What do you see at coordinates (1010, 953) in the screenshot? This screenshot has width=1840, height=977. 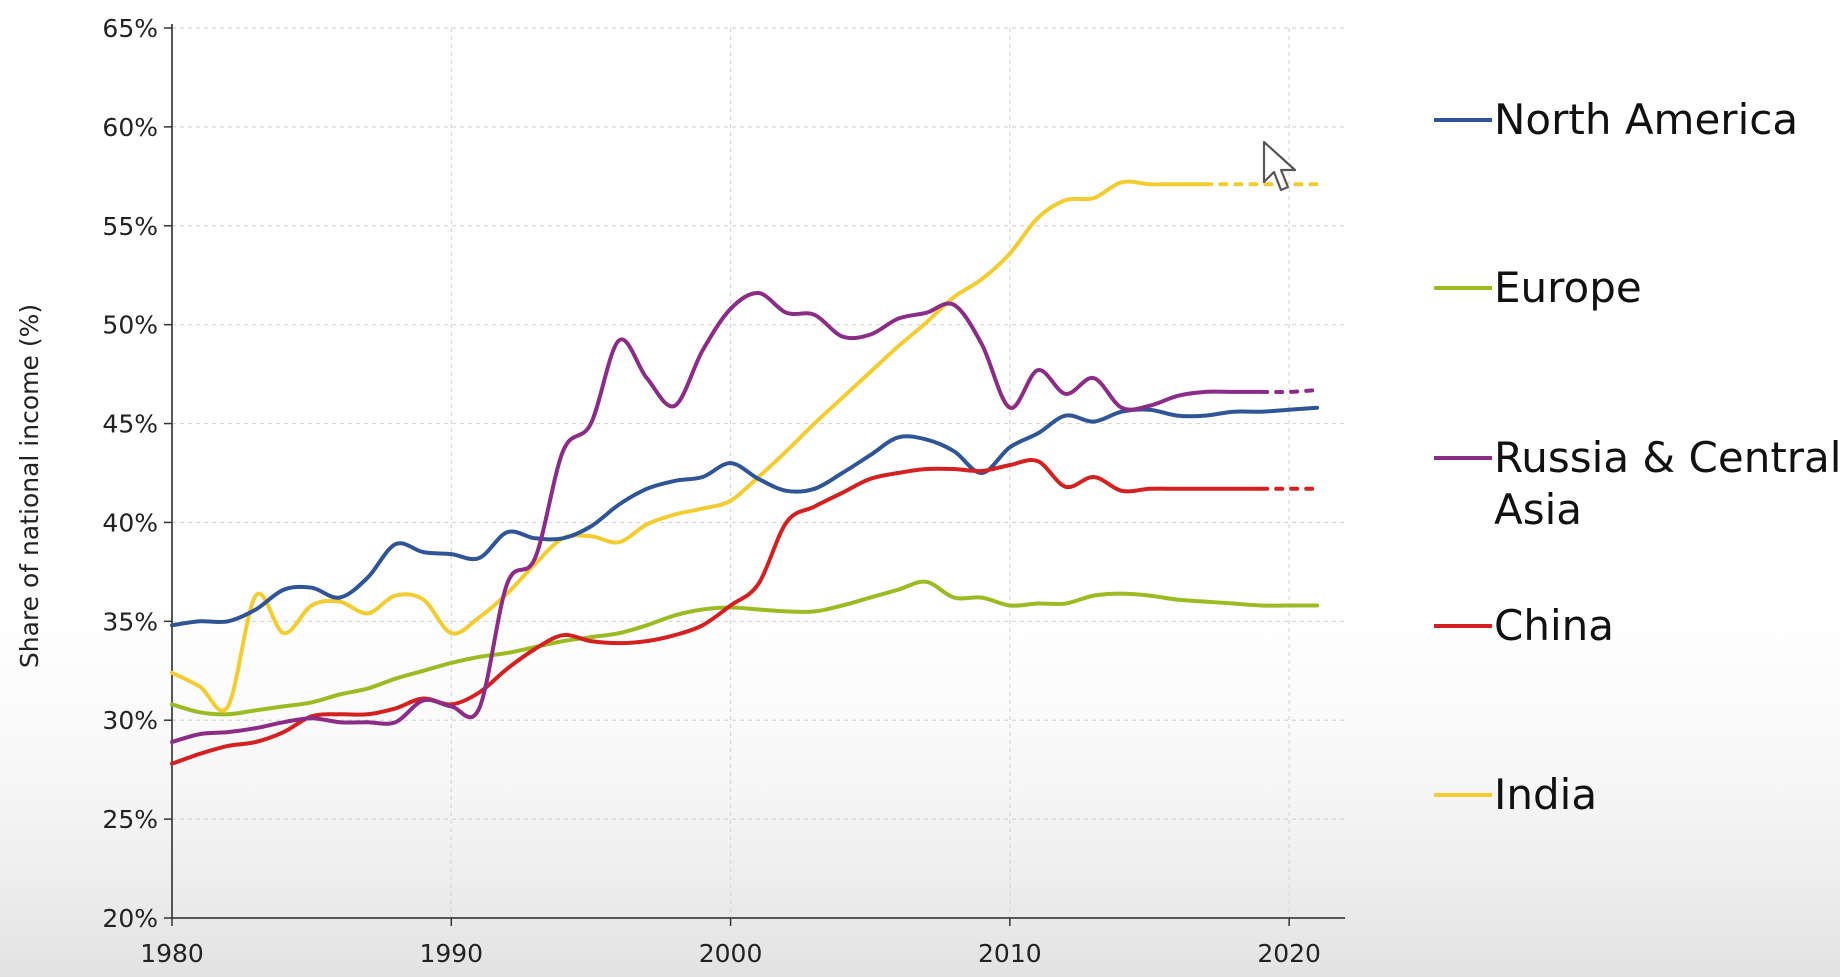 I see `x-tick-label: 2010` at bounding box center [1010, 953].